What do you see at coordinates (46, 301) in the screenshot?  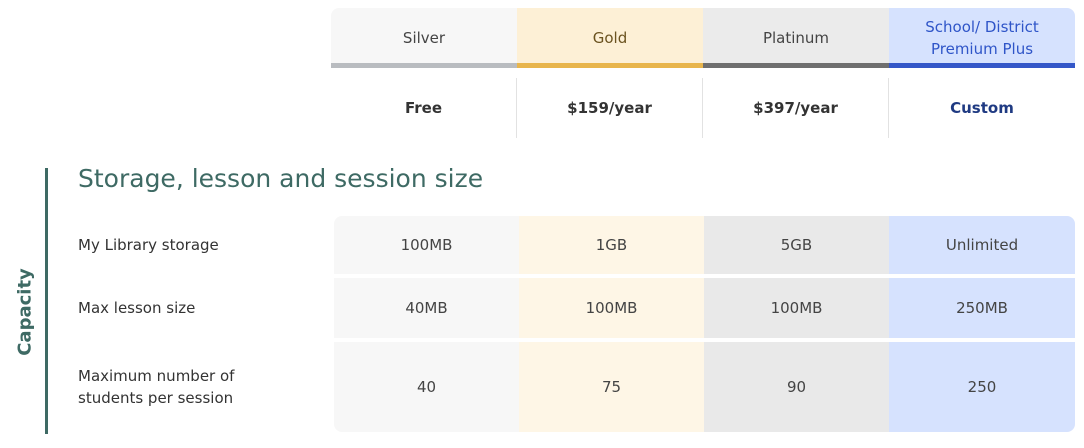 I see `category-divider-line` at bounding box center [46, 301].